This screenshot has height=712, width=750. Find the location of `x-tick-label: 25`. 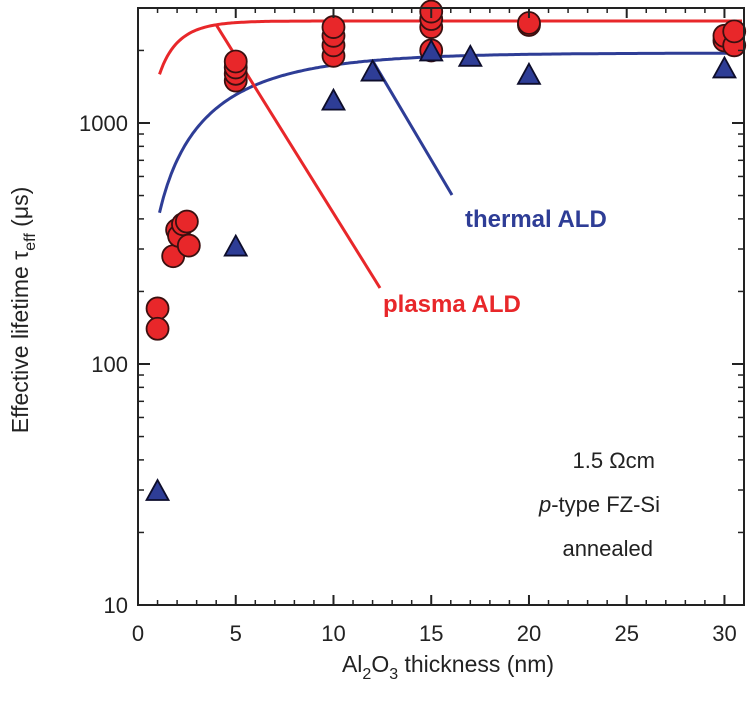

x-tick-label: 25 is located at coordinates (626, 633).